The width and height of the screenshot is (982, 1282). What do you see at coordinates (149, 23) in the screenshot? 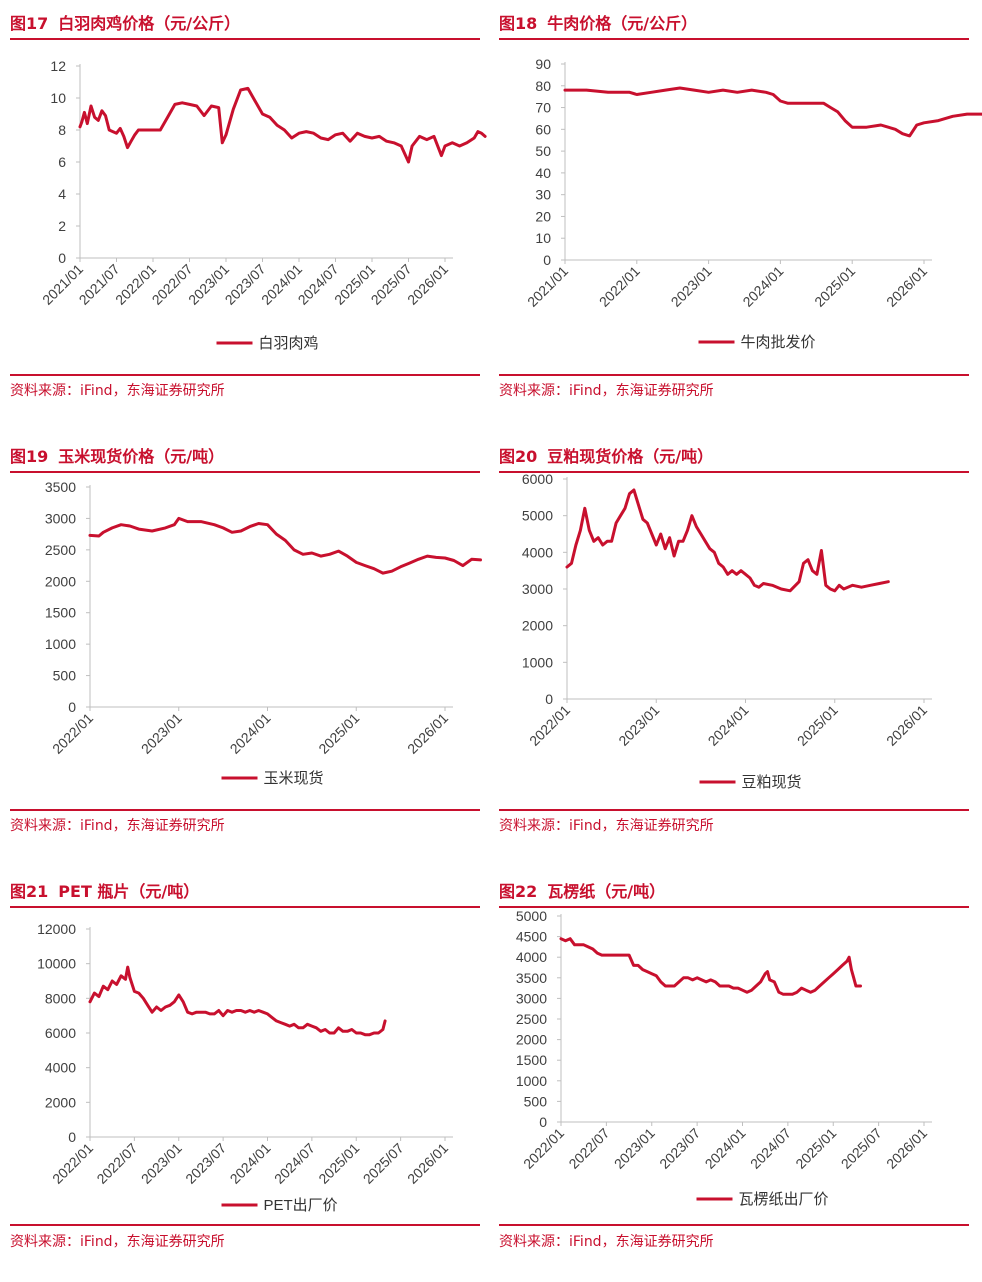
I see `figure-title: 白羽肉鸡价格（元/公斤）` at bounding box center [149, 23].